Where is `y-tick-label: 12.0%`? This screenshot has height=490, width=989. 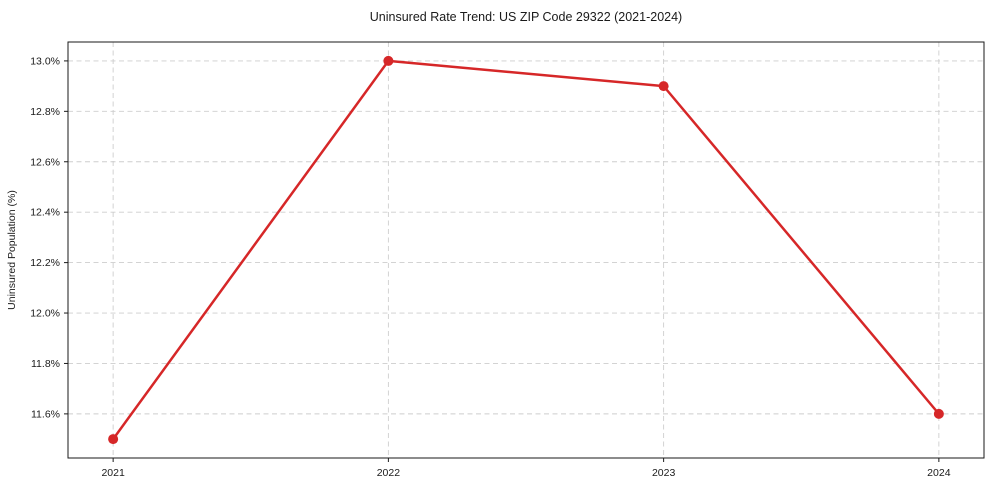
y-tick-label: 12.0% is located at coordinates (45, 314).